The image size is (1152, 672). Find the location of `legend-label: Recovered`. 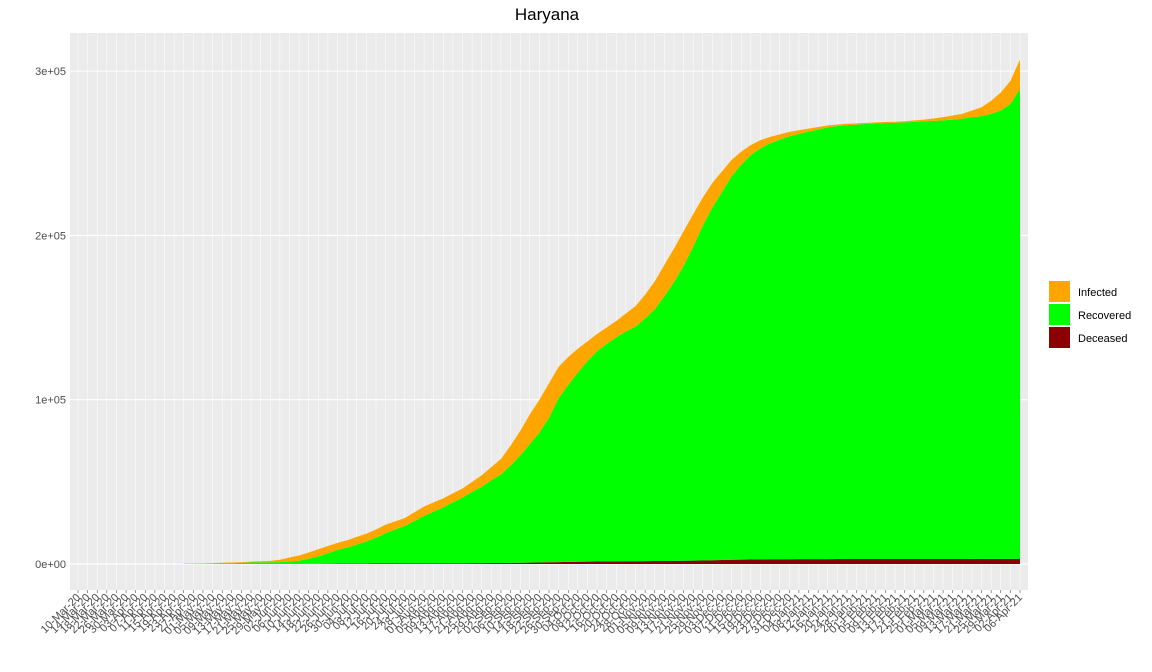

legend-label: Recovered is located at coordinates (1104, 316).